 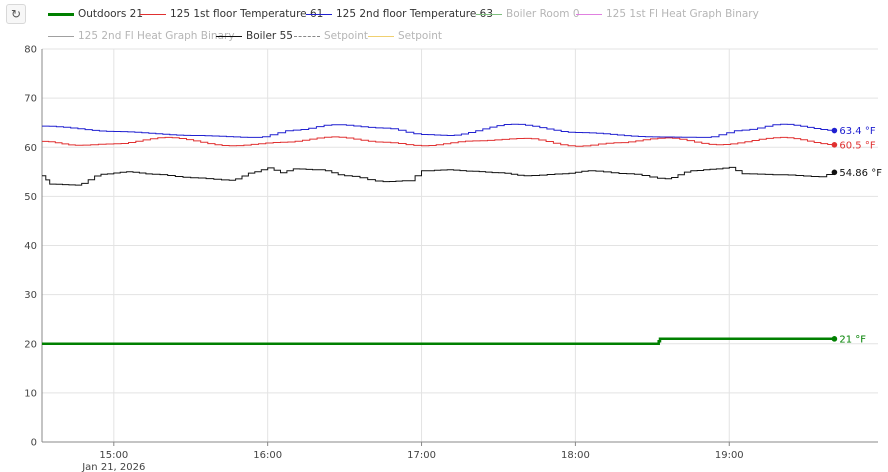 I want to click on y-tick-label: 10, so click(x=30, y=393).